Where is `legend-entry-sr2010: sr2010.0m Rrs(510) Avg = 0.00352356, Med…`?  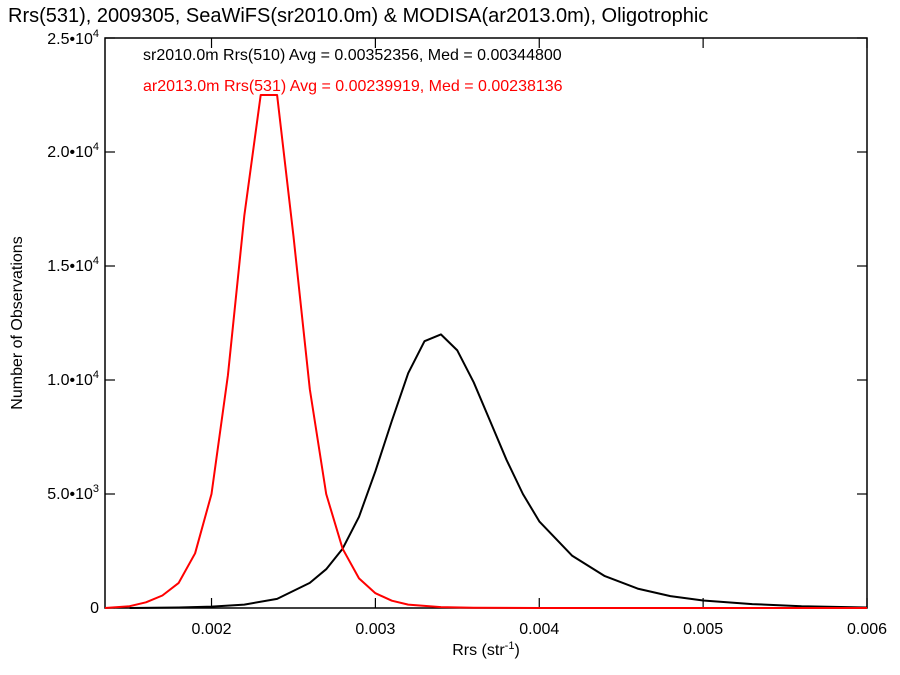 legend-entry-sr2010: sr2010.0m Rrs(510) Avg = 0.00352356, Med… is located at coordinates (352, 55).